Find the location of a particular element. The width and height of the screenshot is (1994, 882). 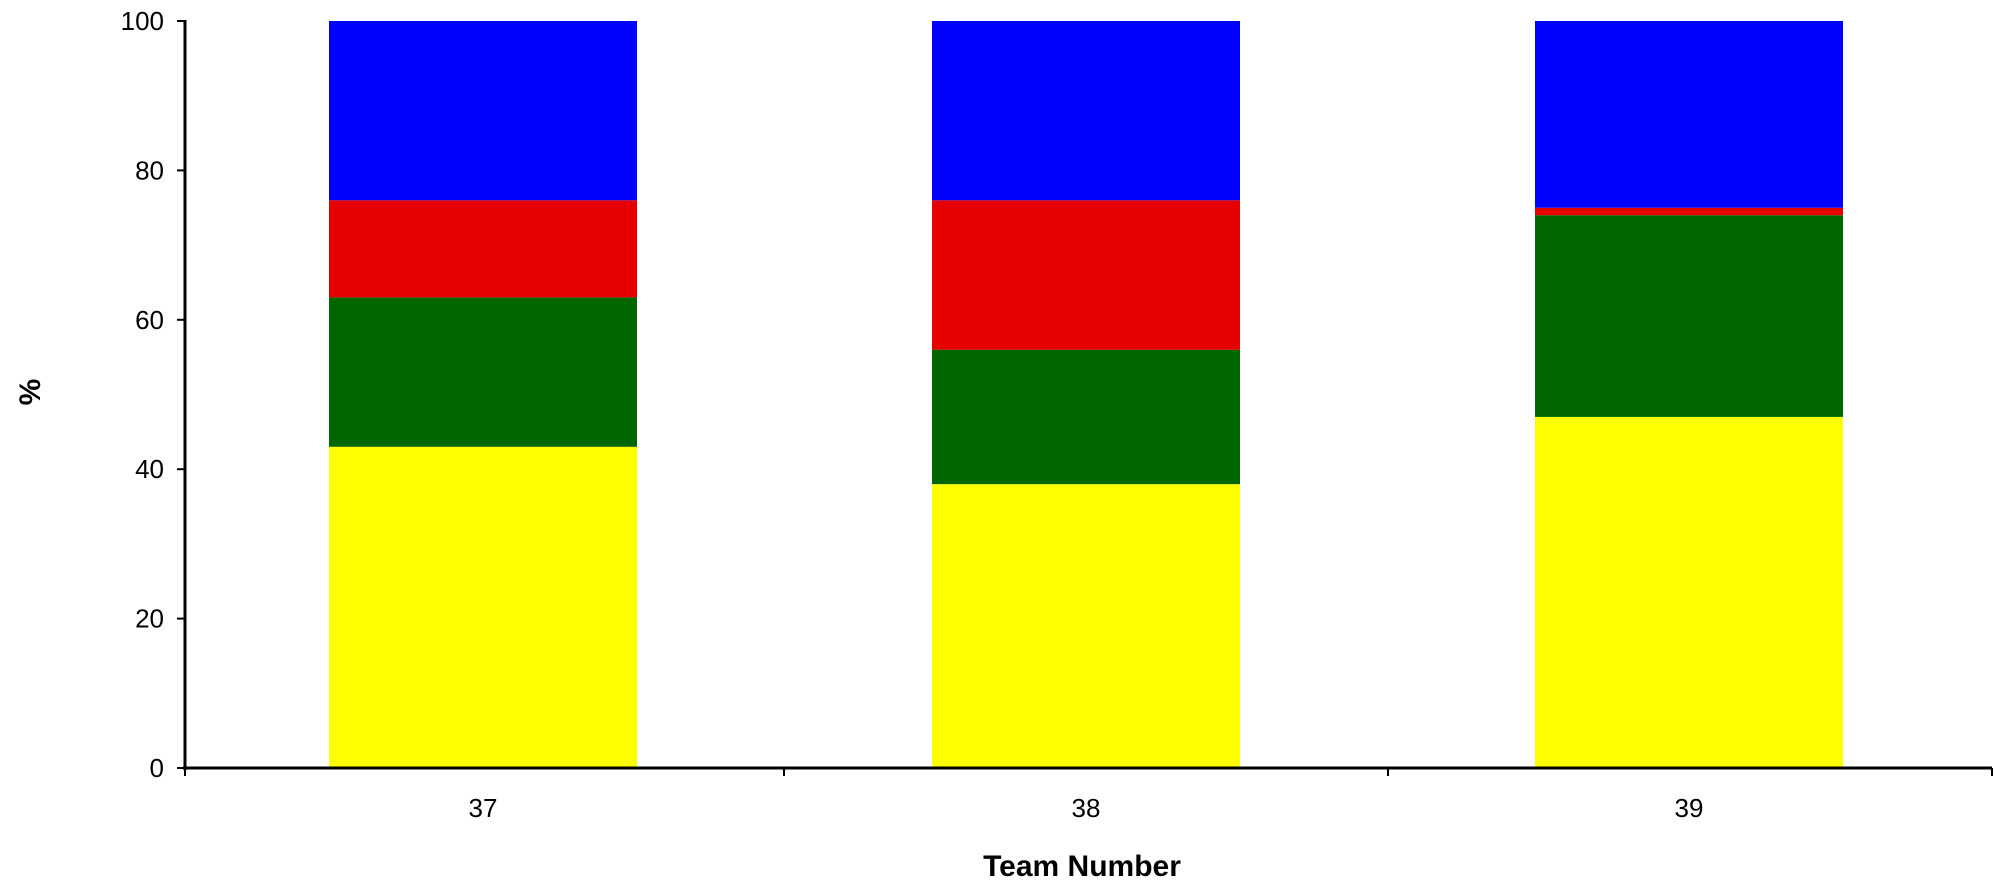

x-tick-label: 38 is located at coordinates (1086, 808).